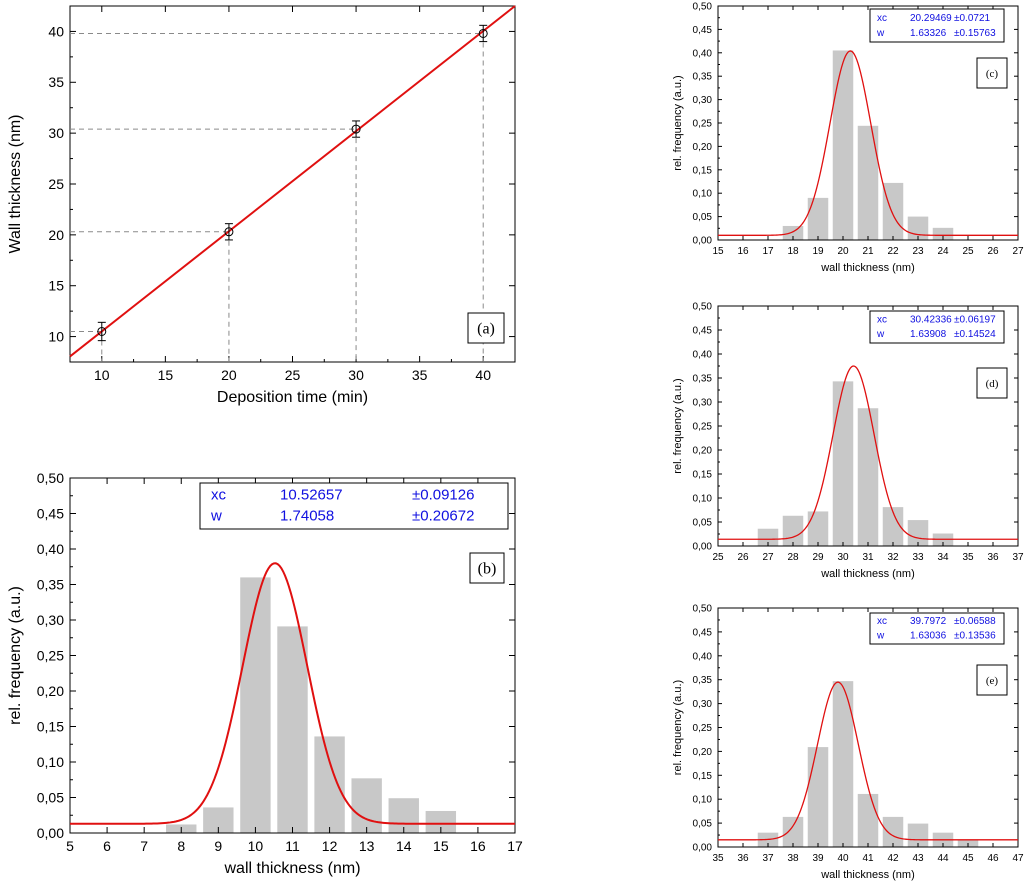 This screenshot has width=1024, height=891. Describe the element at coordinates (443, 495) in the screenshot. I see `xc-error: ±0.09126` at that location.